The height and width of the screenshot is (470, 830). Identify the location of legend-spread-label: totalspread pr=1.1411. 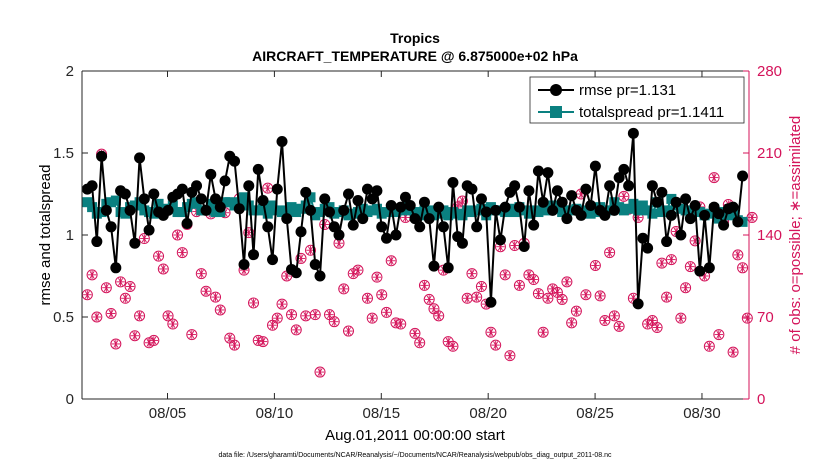
(651, 112).